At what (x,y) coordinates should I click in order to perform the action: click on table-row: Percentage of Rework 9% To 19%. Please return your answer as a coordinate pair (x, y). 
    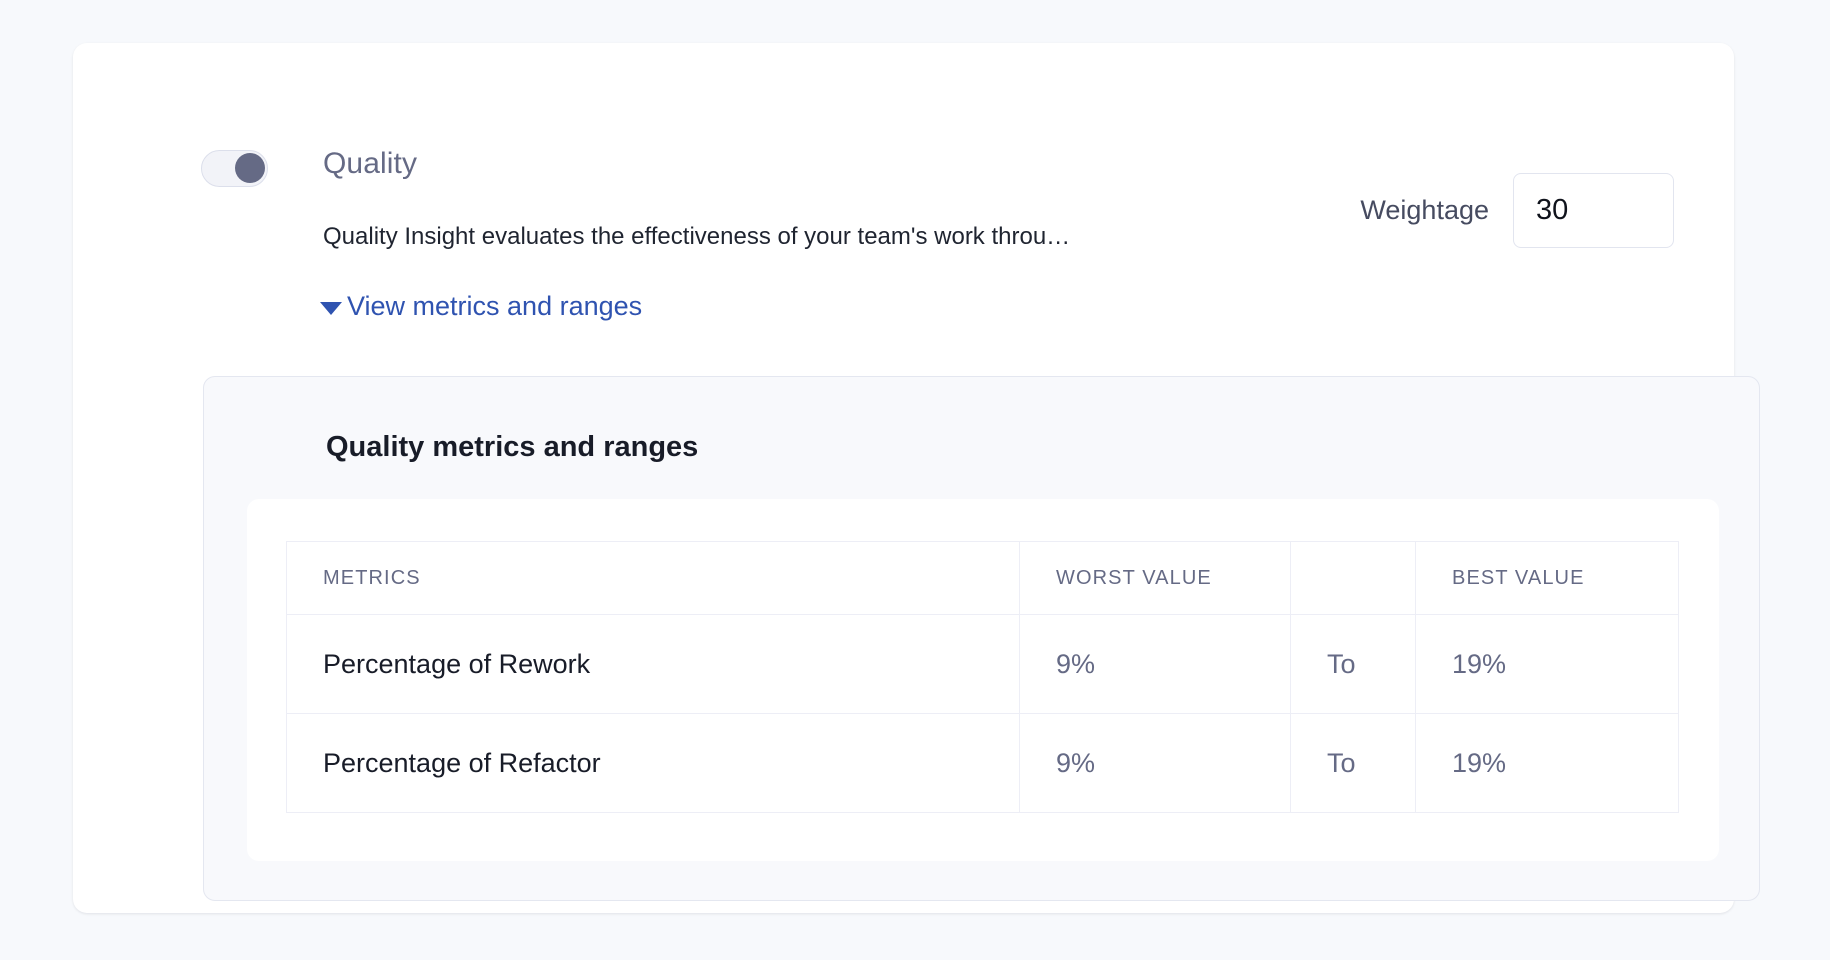
    Looking at the image, I should click on (982, 664).